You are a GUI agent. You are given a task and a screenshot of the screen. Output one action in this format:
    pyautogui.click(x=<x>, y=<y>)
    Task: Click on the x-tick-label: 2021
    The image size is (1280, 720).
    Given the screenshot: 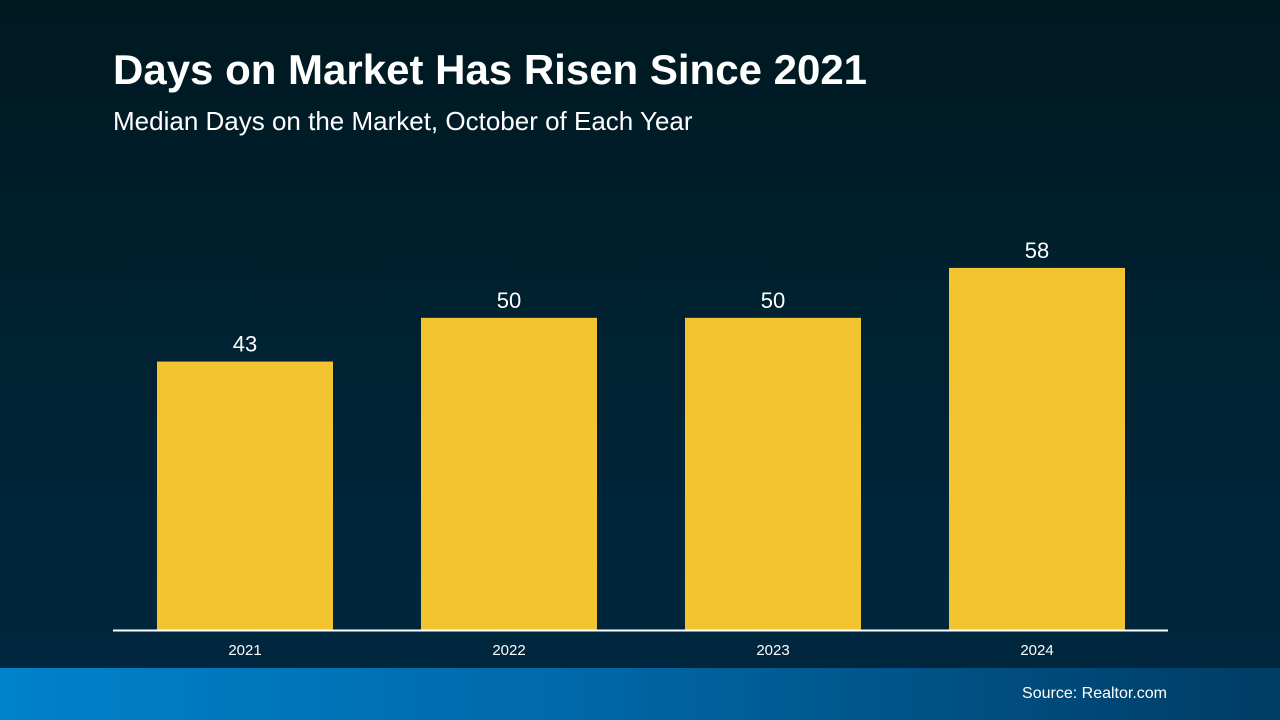 What is the action you would take?
    pyautogui.click(x=244, y=650)
    